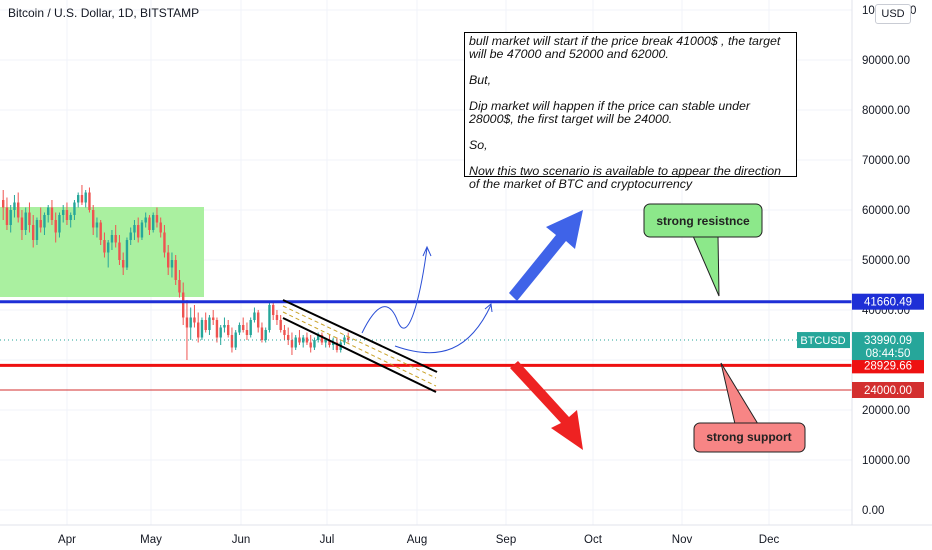 The height and width of the screenshot is (550, 932). What do you see at coordinates (886, 461) in the screenshot?
I see `y-tick-label: 10000.00` at bounding box center [886, 461].